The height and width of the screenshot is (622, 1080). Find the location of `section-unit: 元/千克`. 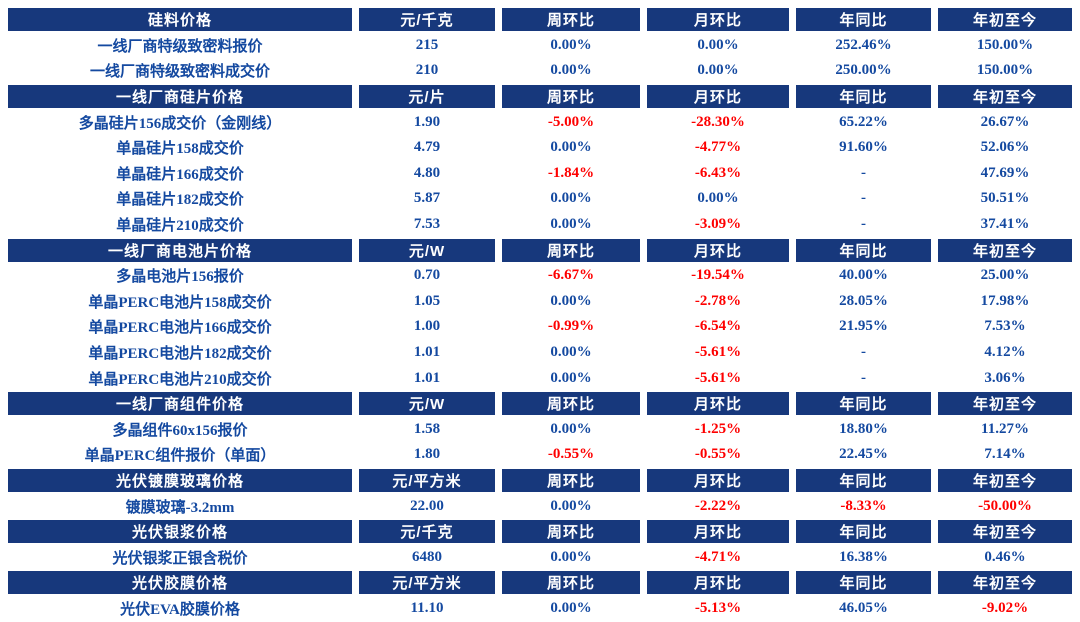

section-unit: 元/千克 is located at coordinates (427, 532).